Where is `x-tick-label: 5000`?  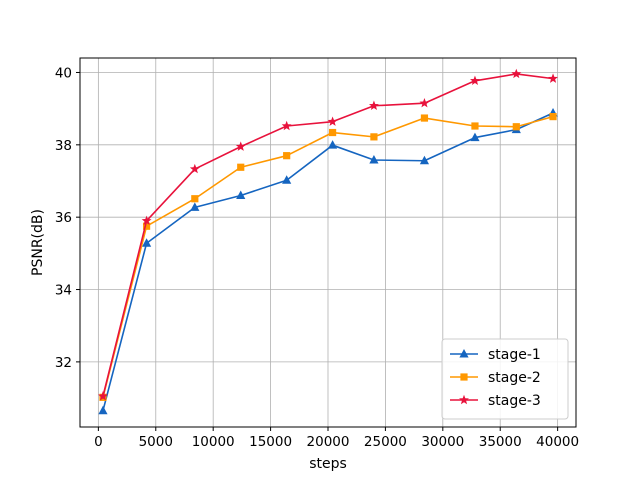 x-tick-label: 5000 is located at coordinates (156, 442).